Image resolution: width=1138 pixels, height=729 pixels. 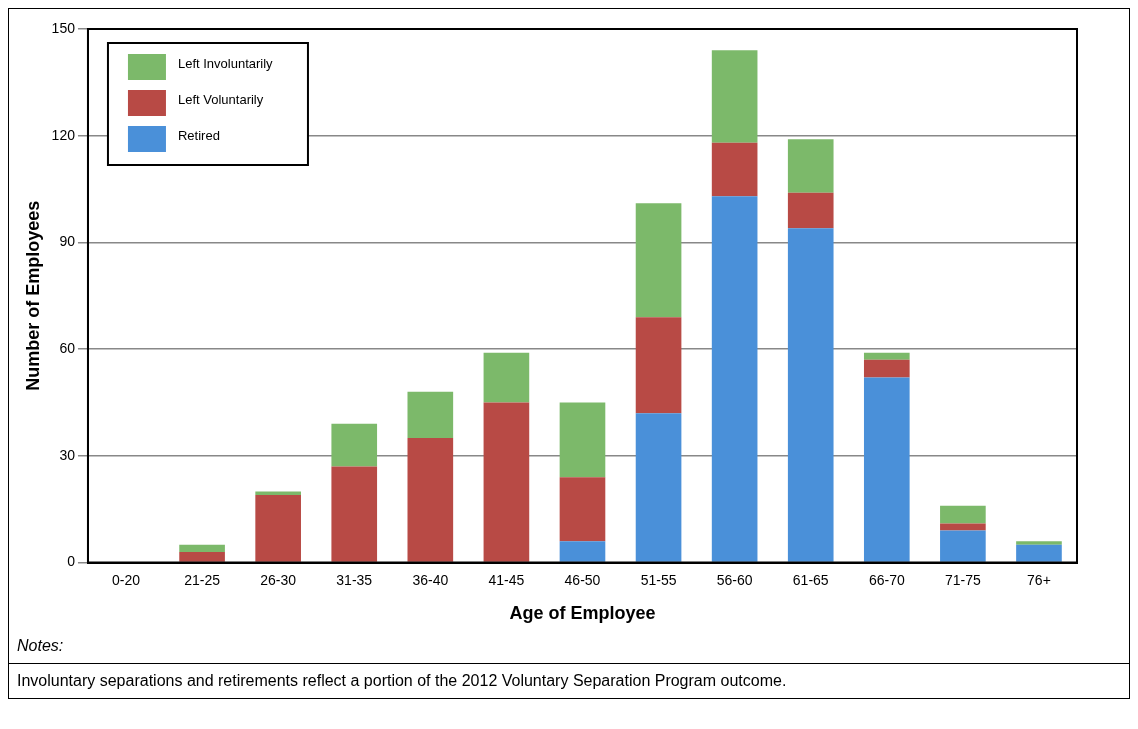 I want to click on y-tick-label: 60, so click(x=67, y=348).